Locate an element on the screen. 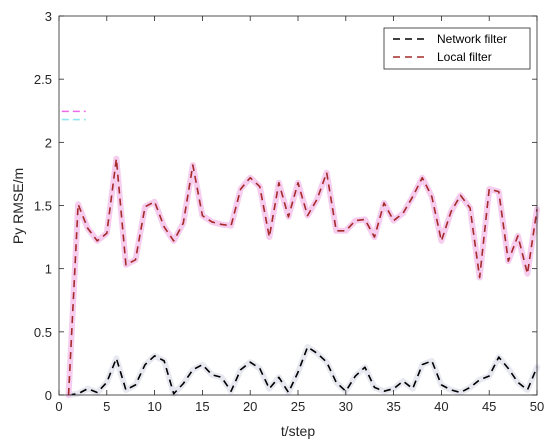 The width and height of the screenshot is (550, 447). y-tick-label: 2.5 is located at coordinates (43, 79).